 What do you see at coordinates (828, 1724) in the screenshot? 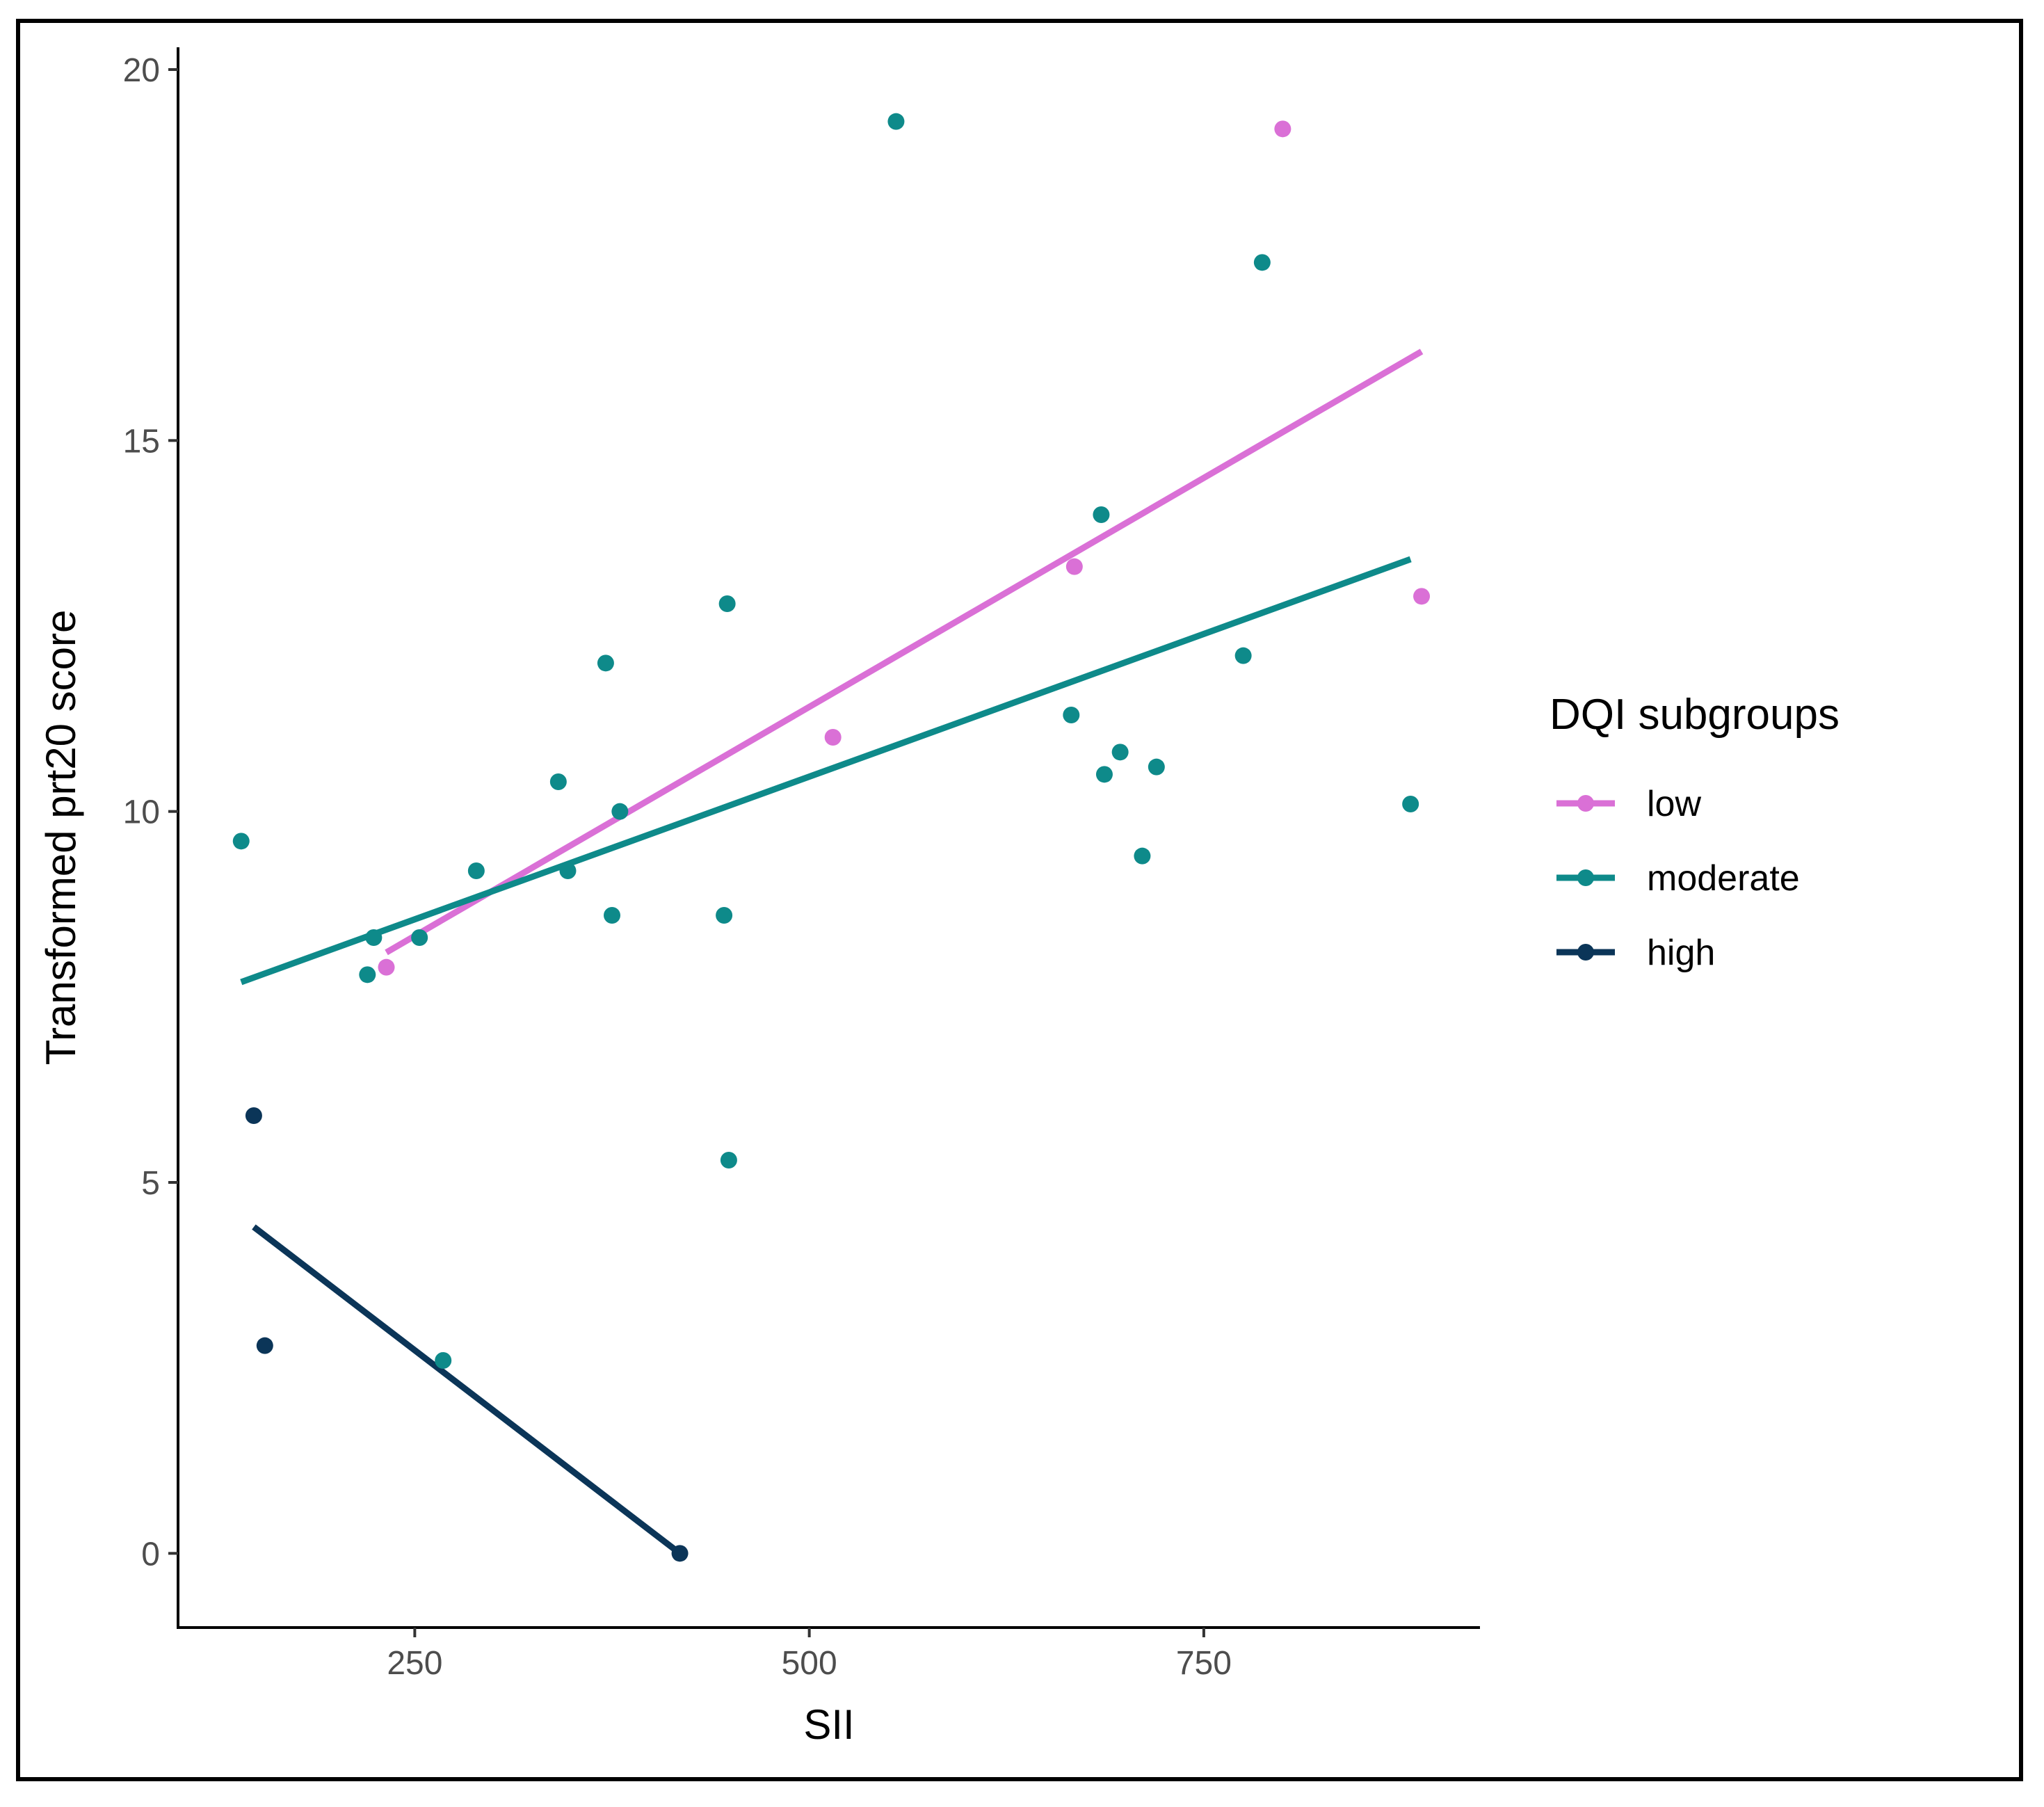
I see `x-axis-title: SII` at bounding box center [828, 1724].